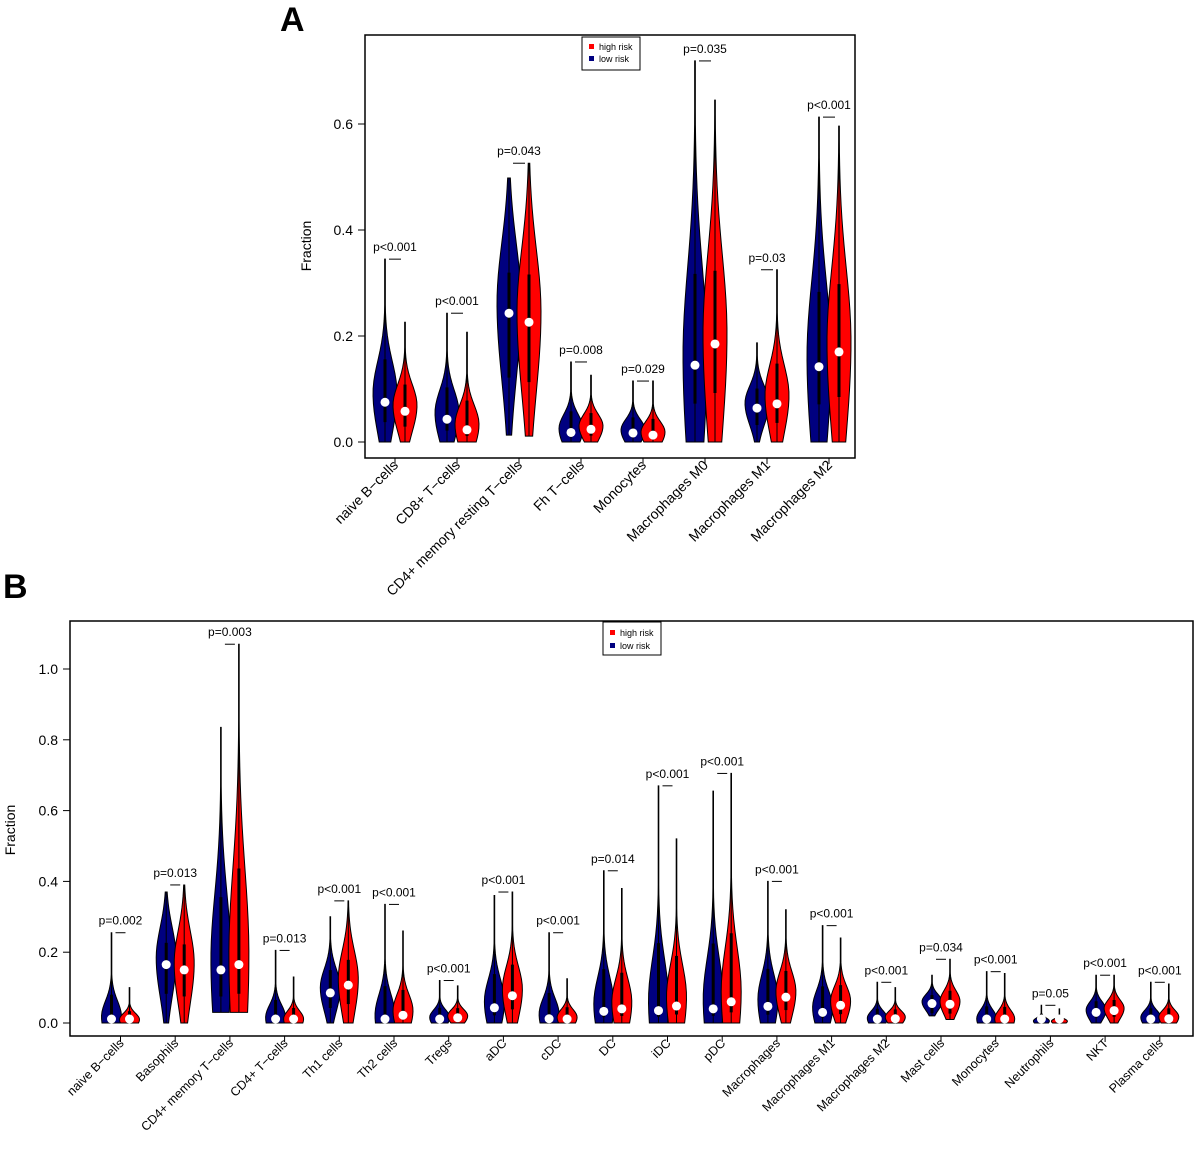 The height and width of the screenshot is (1151, 1200). I want to click on legend-high-risk-label: high risk, so click(616, 47).